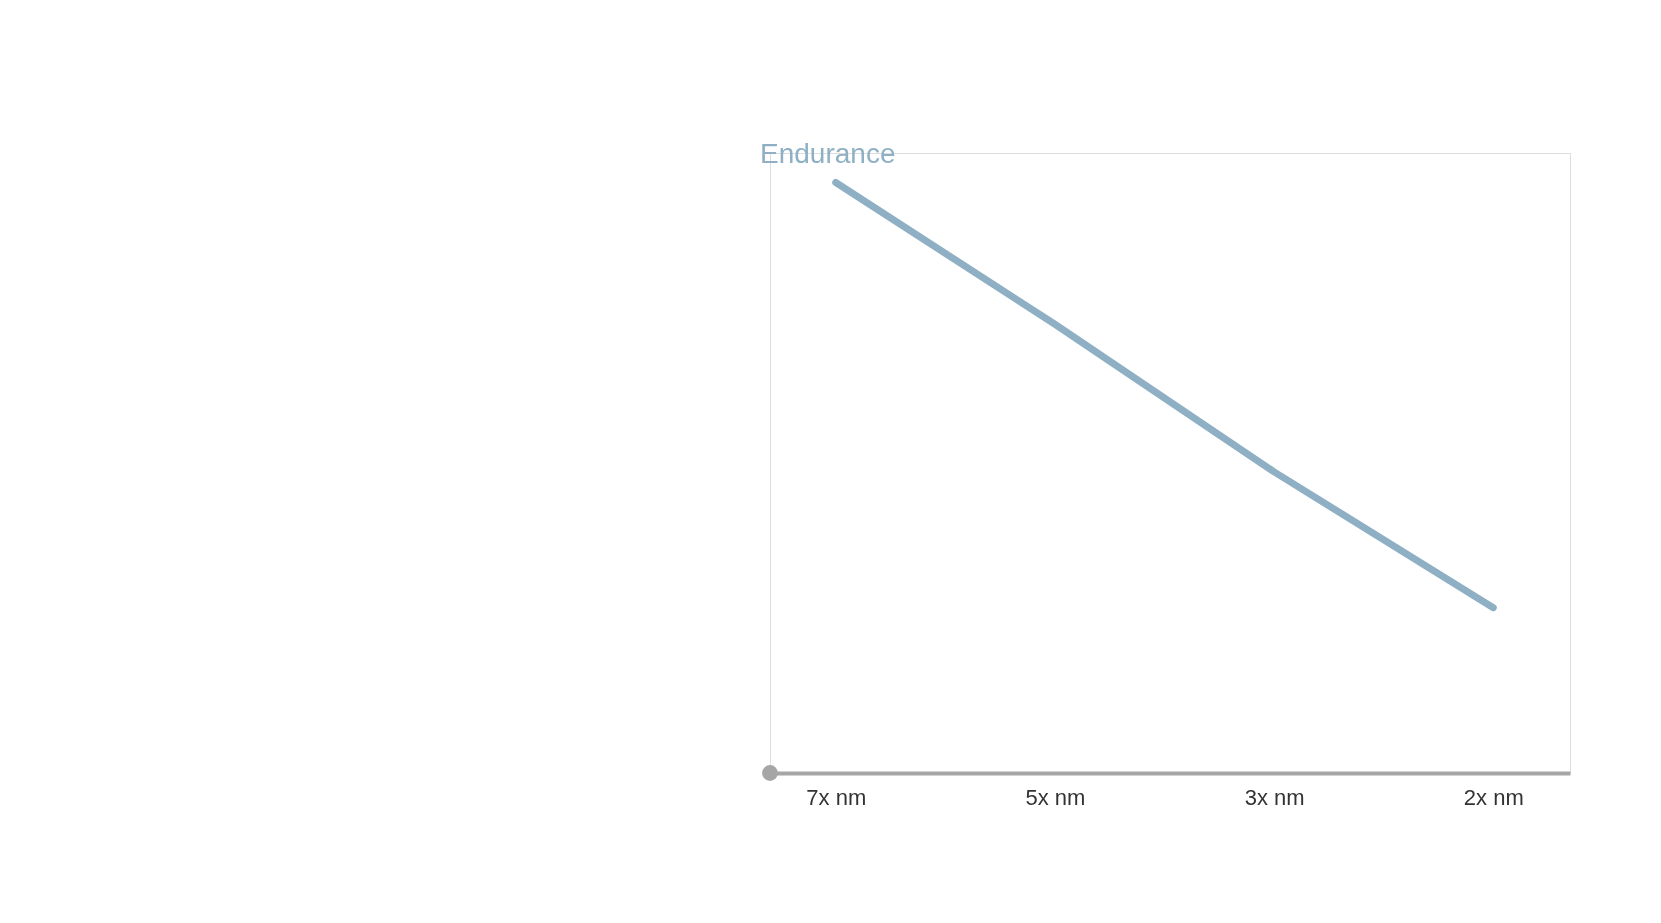 The height and width of the screenshot is (923, 1661). I want to click on series-label: Endurance, so click(828, 153).